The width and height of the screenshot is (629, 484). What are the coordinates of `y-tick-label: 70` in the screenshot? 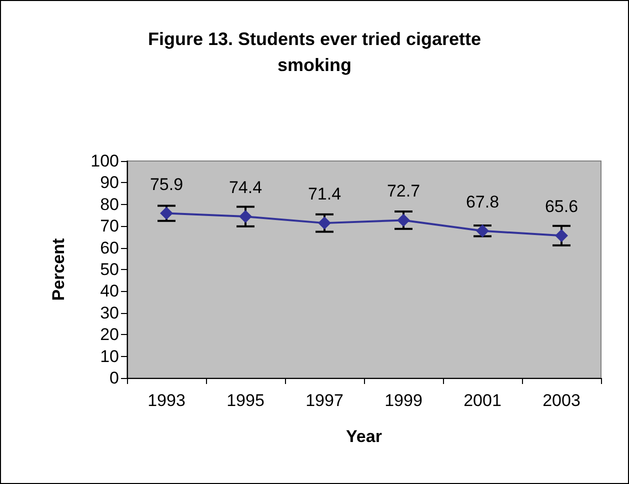 It's located at (109, 226).